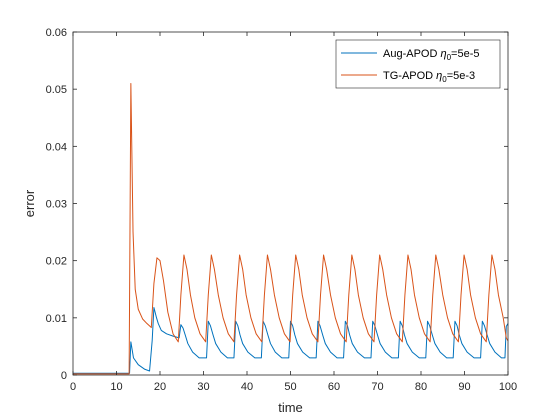 The width and height of the screenshot is (560, 420). I want to click on x-tick-label: 30, so click(203, 387).